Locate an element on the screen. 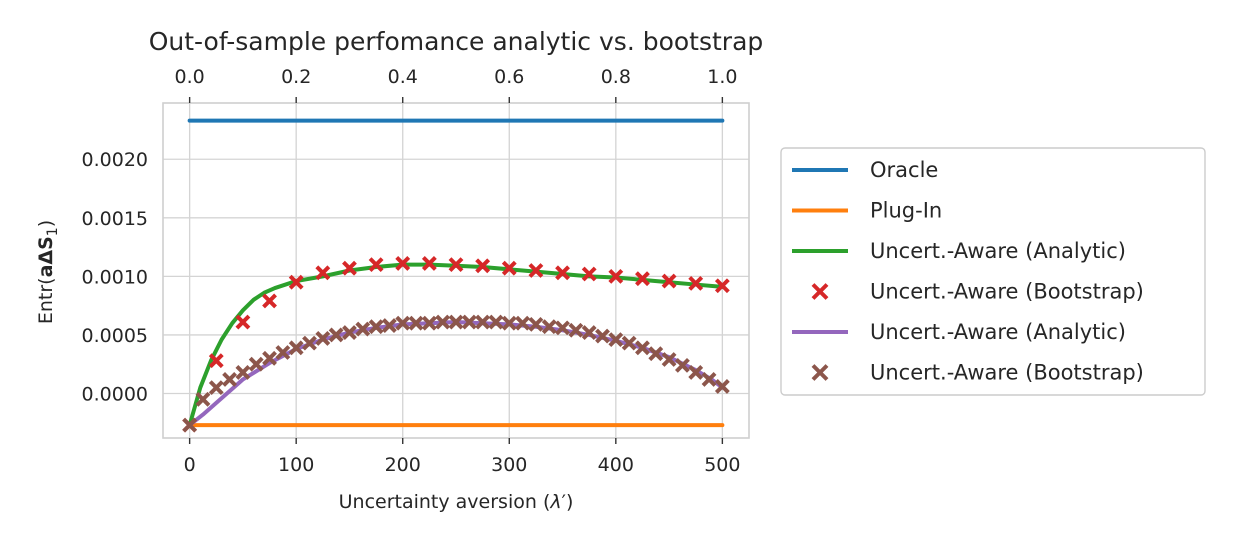 This screenshot has width=1233, height=533. x-tick-label-100: 100 is located at coordinates (296, 465).